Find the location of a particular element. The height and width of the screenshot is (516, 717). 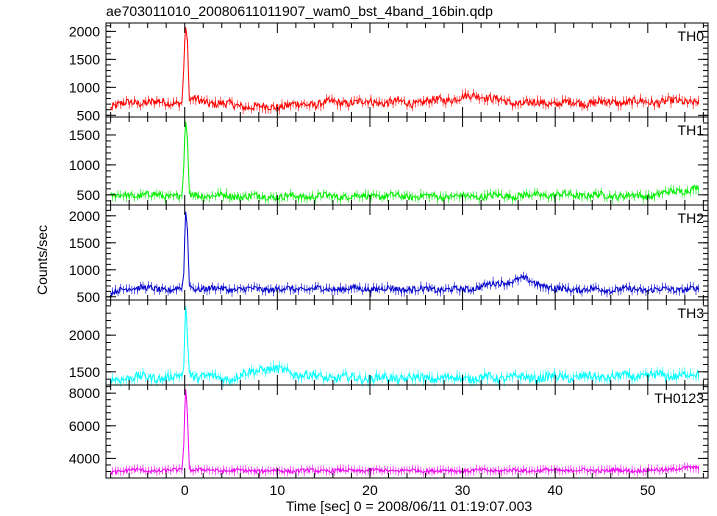

y-axis-label: Counts/sec is located at coordinates (42, 260).